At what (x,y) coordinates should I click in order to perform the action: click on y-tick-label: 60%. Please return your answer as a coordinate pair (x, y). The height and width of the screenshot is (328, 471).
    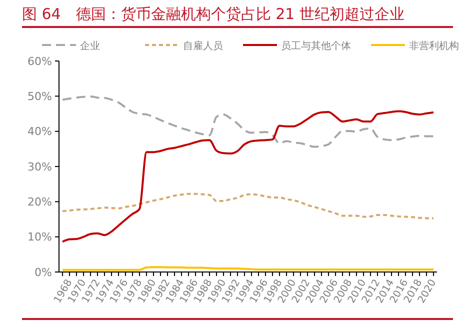
    Looking at the image, I should click on (40, 61).